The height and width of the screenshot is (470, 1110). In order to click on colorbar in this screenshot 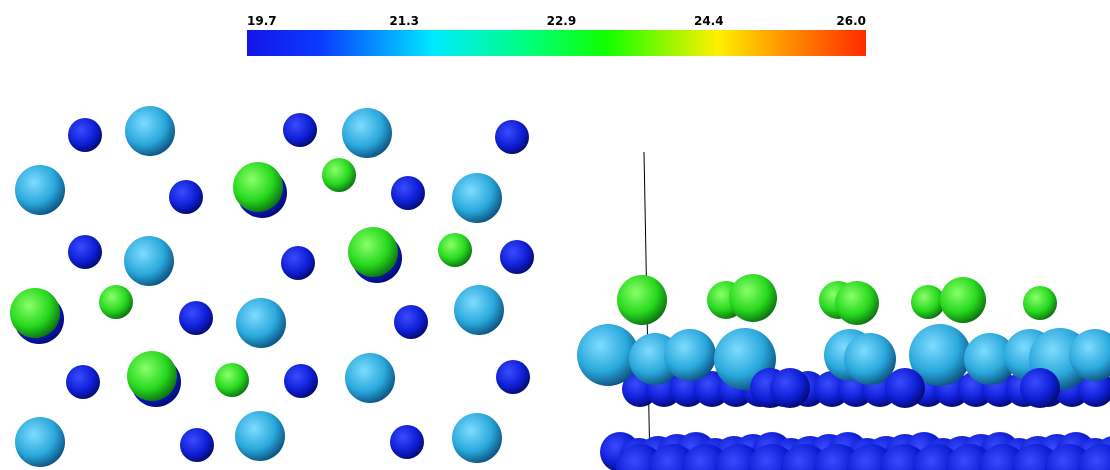, I will do `click(556, 43)`.